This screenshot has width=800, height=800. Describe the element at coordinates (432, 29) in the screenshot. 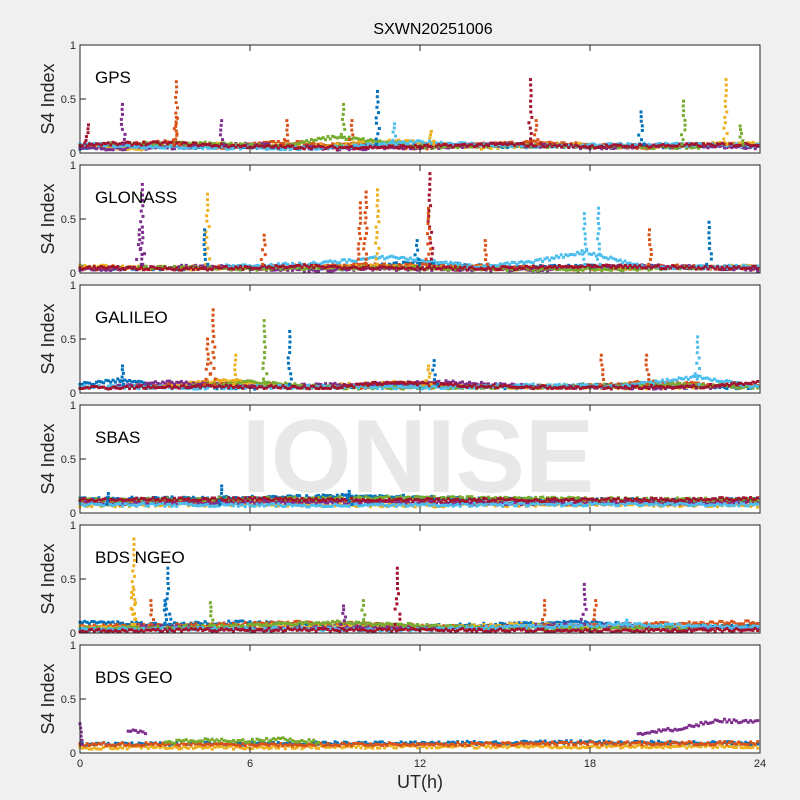

I see `chart-title: SXWN20251006` at that location.